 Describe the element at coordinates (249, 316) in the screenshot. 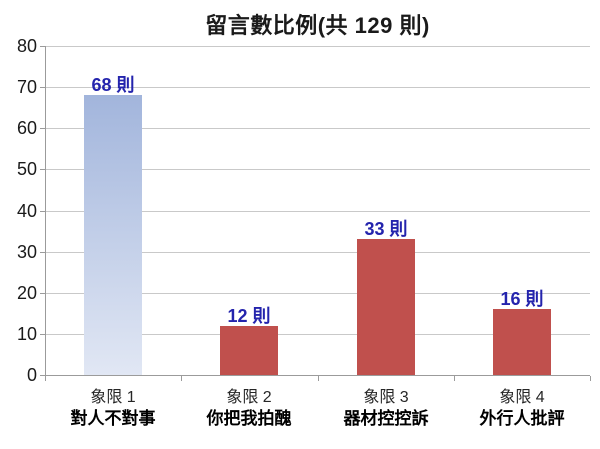

I see `bar-value-label-2: 12 則` at that location.